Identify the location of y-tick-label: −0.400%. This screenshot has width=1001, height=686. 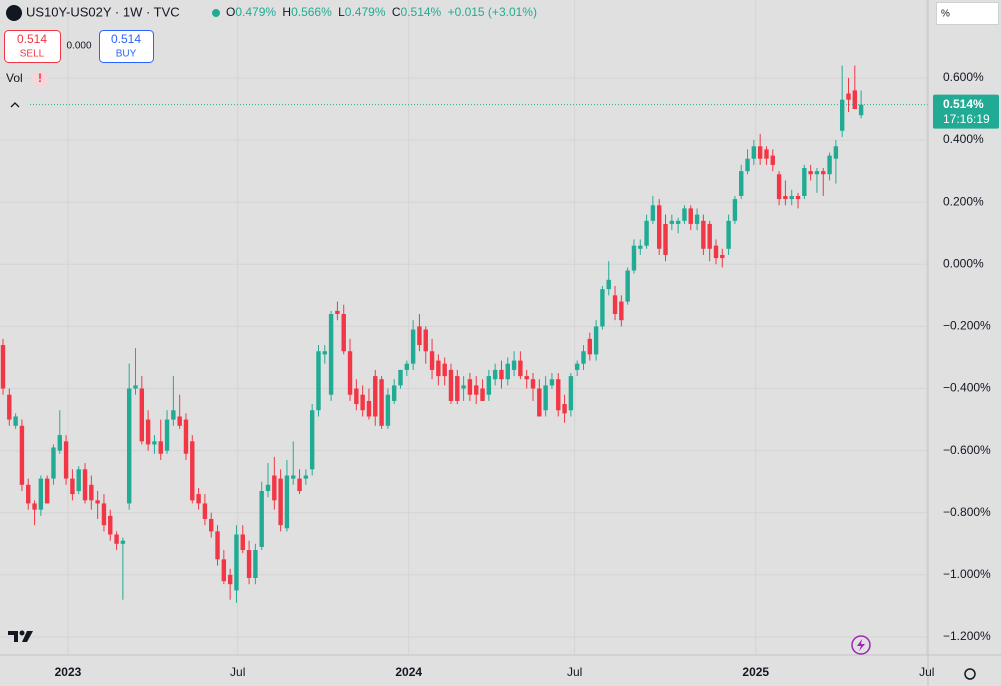
(967, 388).